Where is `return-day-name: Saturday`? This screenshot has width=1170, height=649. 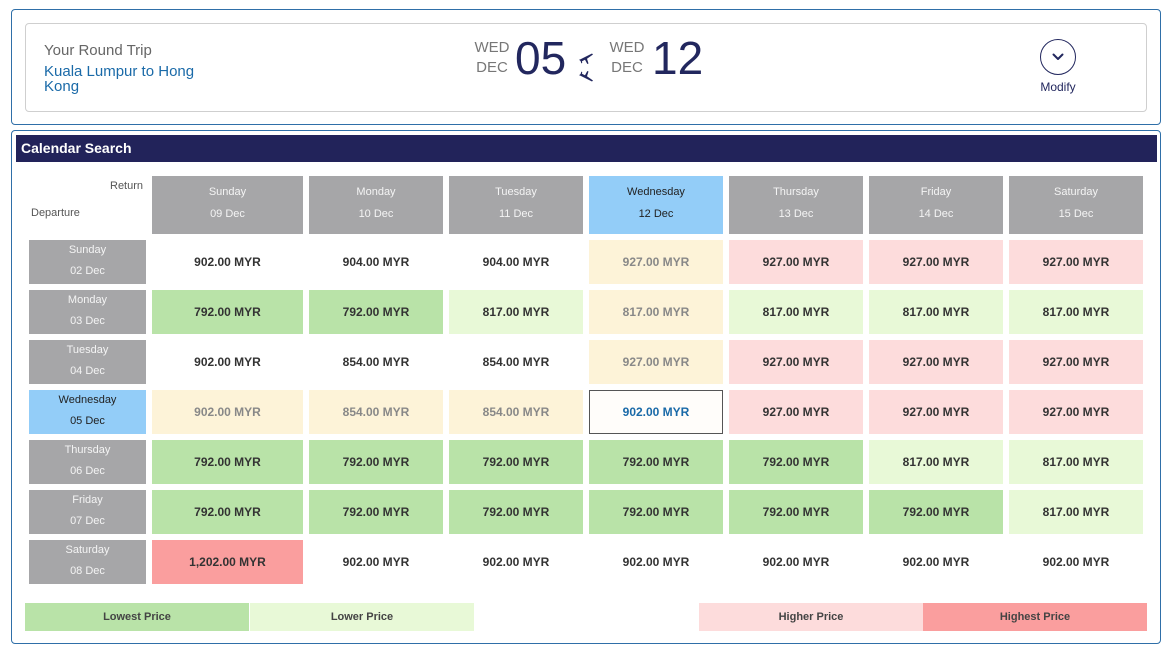
return-day-name: Saturday is located at coordinates (1076, 192).